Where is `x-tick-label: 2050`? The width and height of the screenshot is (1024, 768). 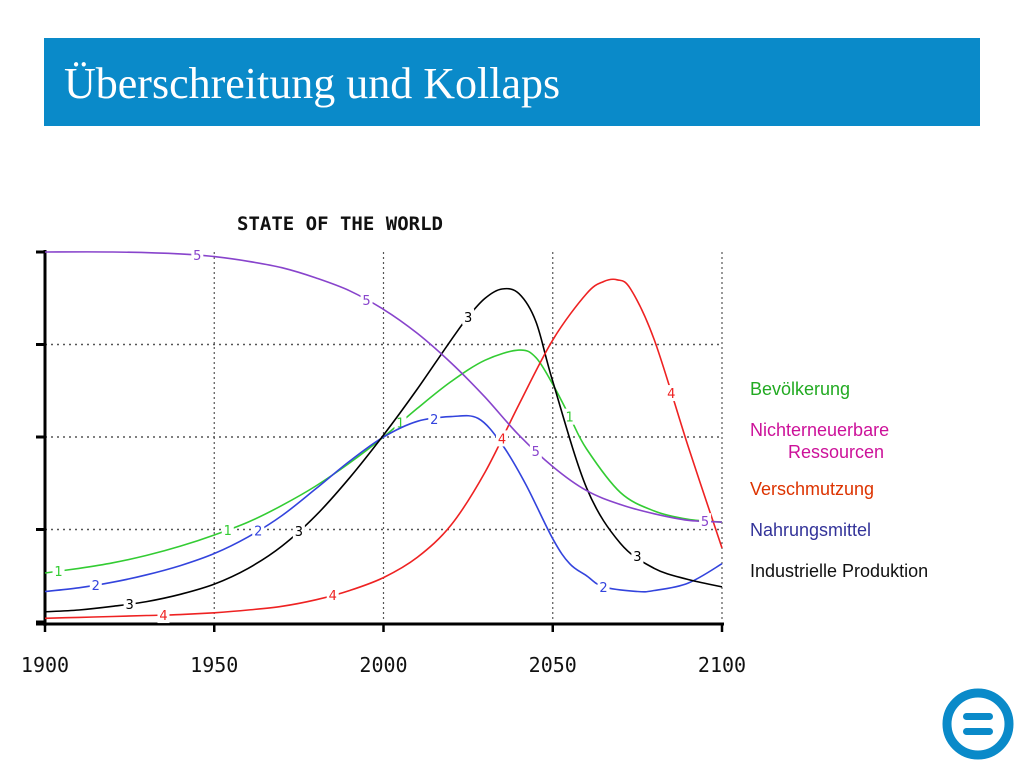 x-tick-label: 2050 is located at coordinates (553, 665).